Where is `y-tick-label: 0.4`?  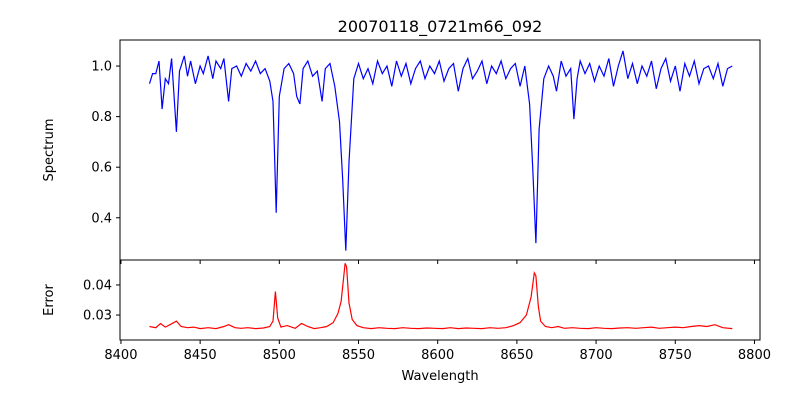
y-tick-label: 0.4 is located at coordinates (101, 218).